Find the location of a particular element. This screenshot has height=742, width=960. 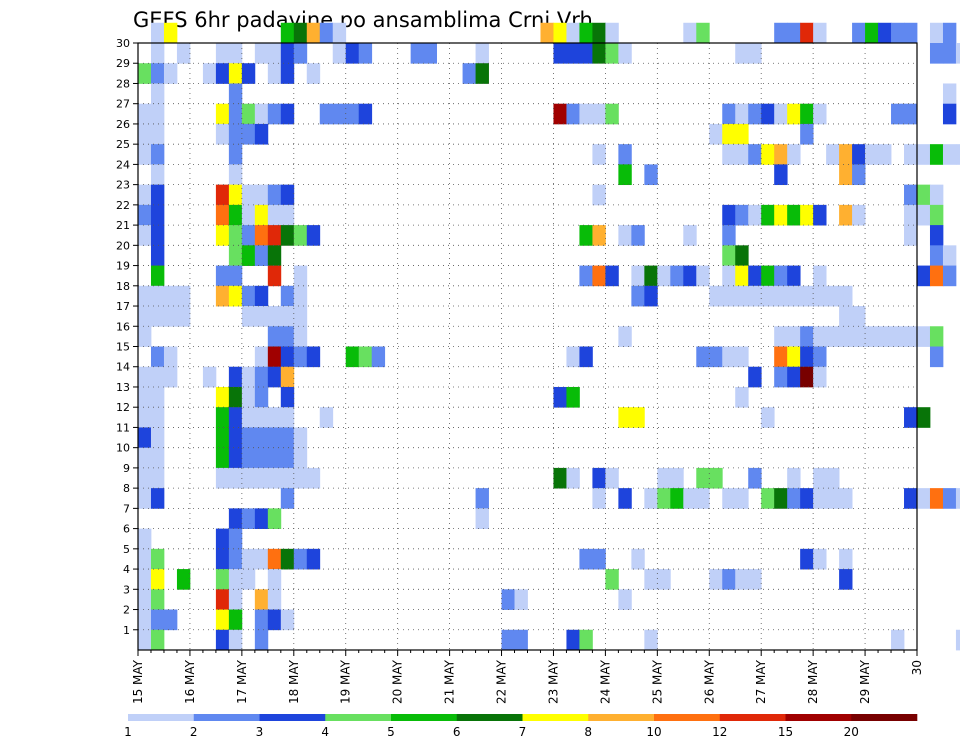

y-tick-label: 26 is located at coordinates (123, 124).